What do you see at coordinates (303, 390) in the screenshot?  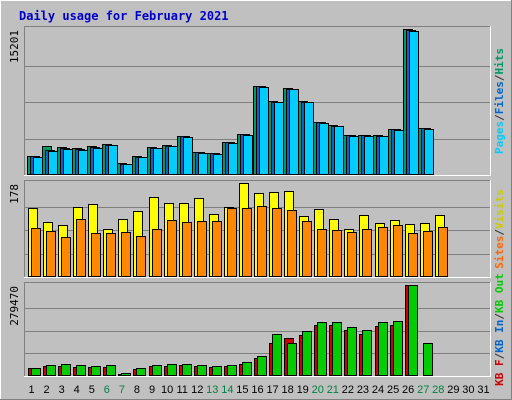 I see `day-label: 19` at bounding box center [303, 390].